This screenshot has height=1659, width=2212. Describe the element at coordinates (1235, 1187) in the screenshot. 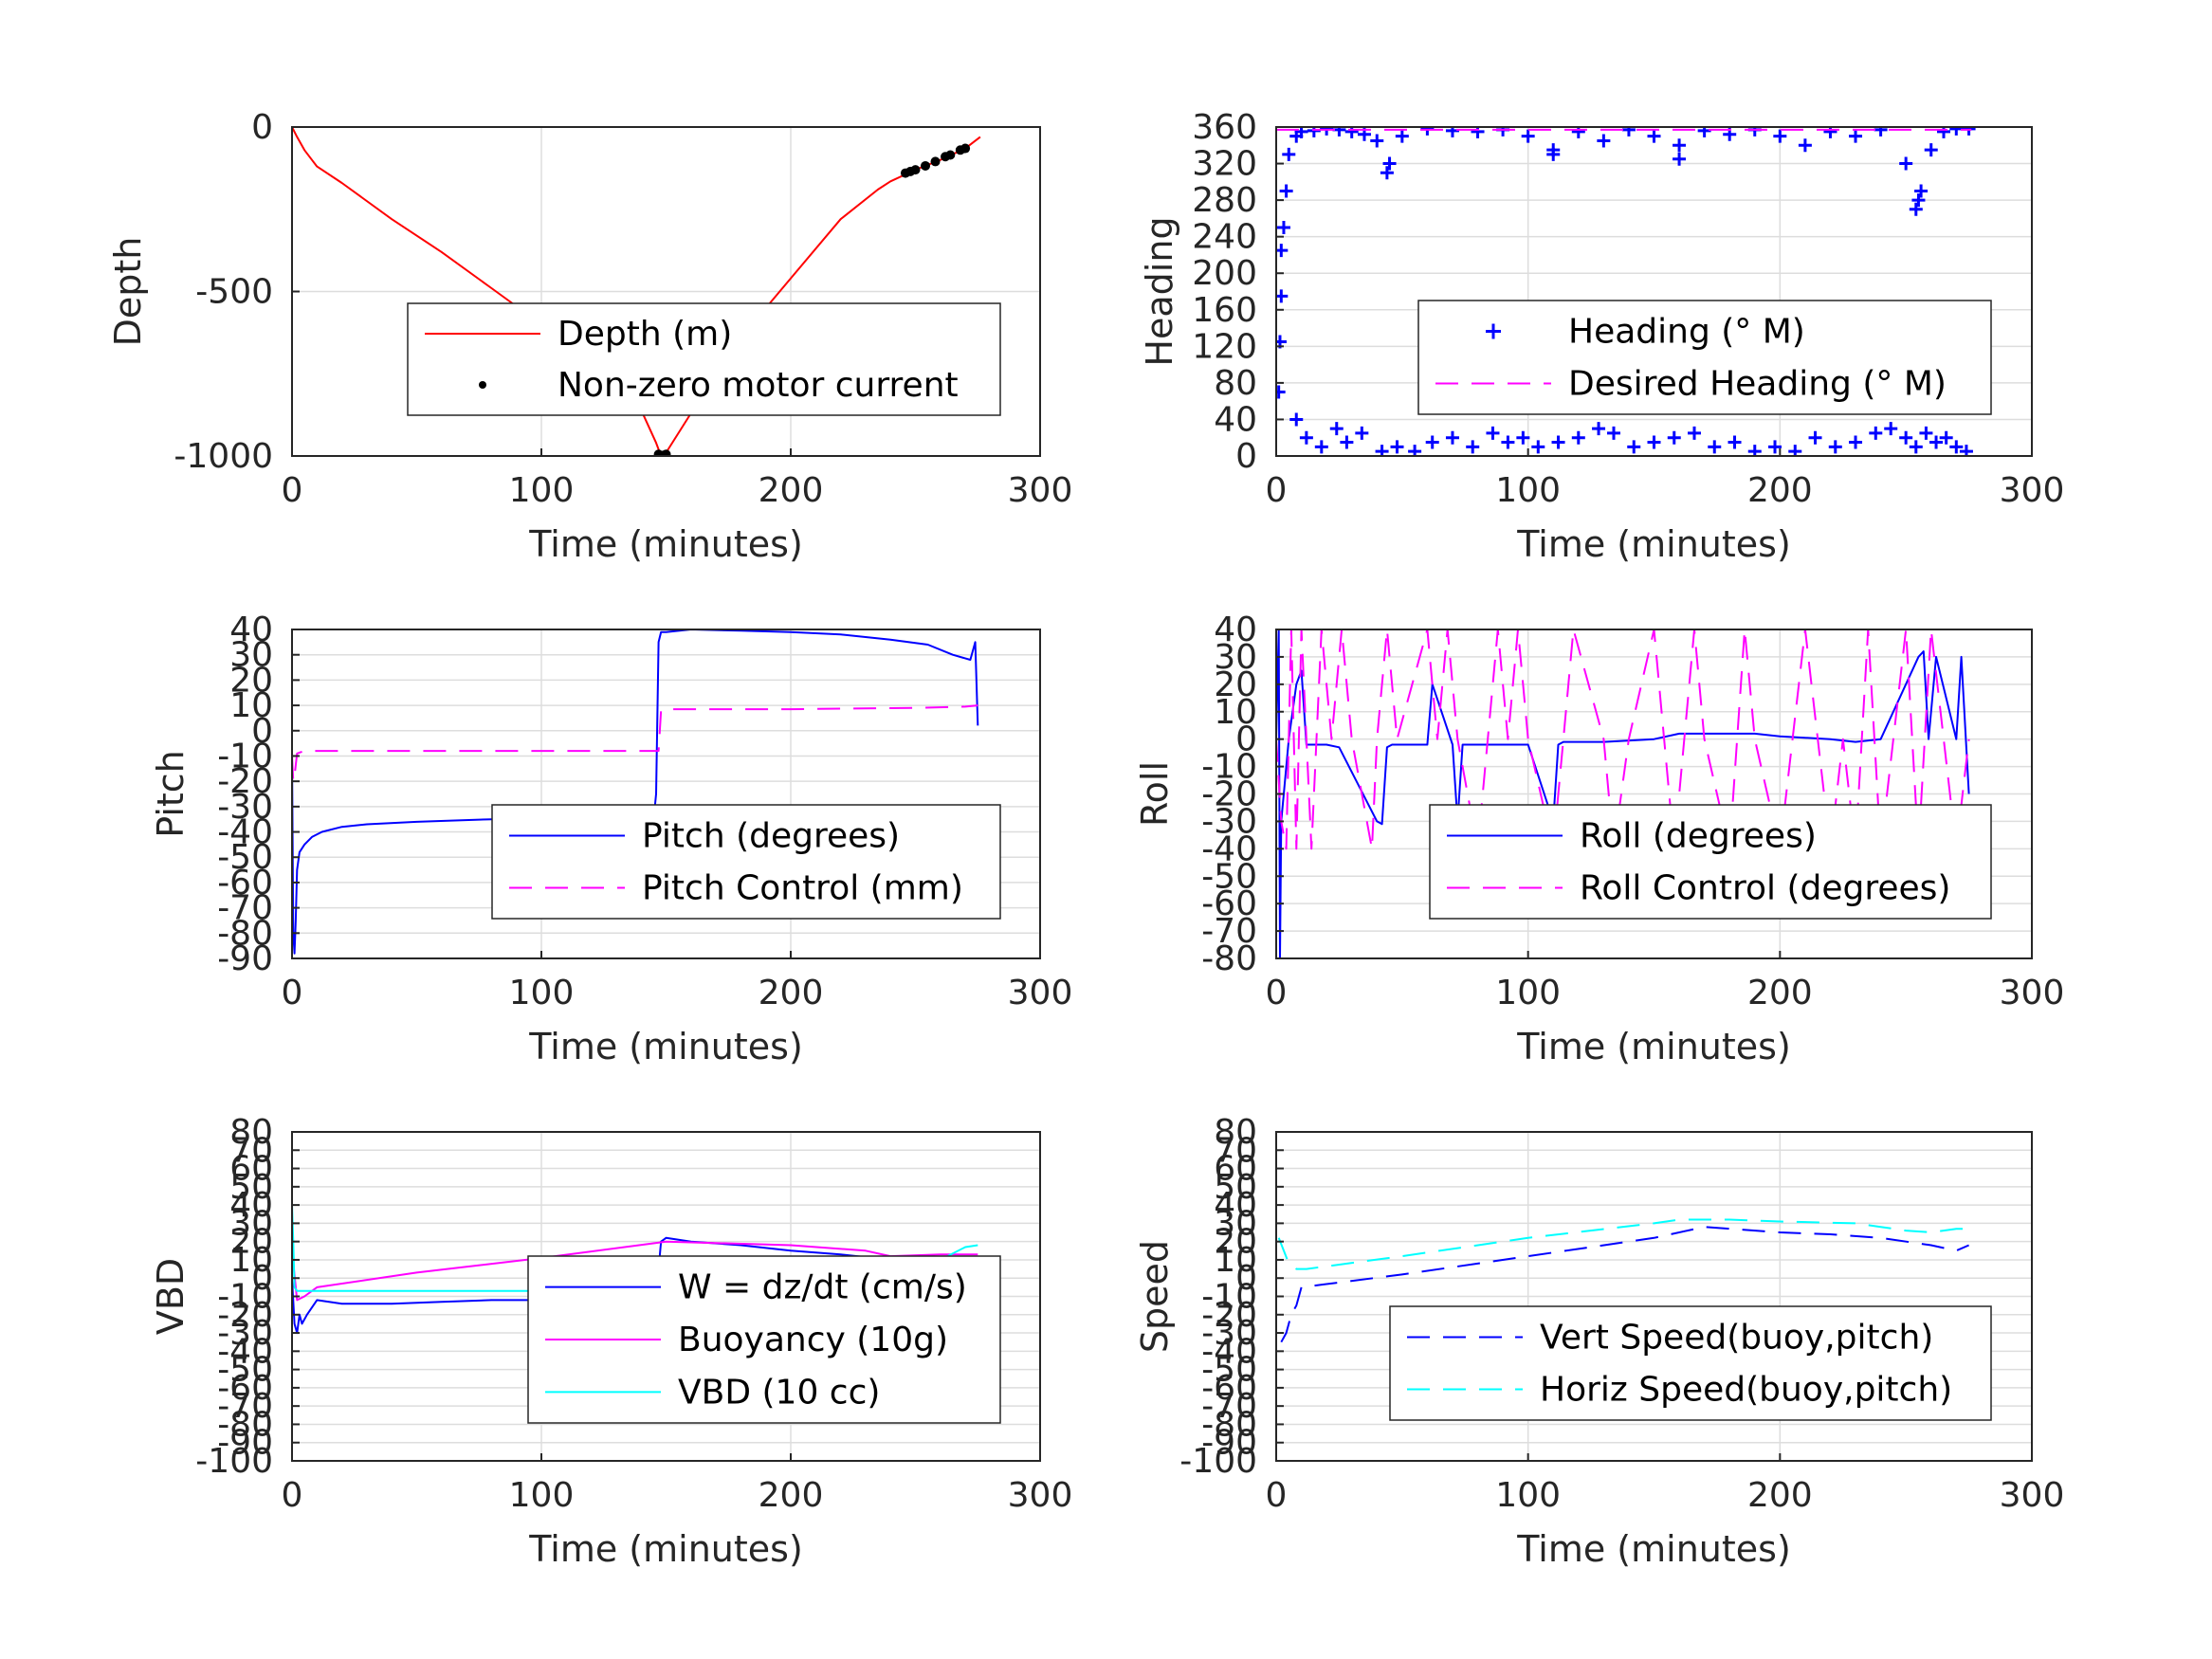

I see `y-tick-label: 50` at that location.